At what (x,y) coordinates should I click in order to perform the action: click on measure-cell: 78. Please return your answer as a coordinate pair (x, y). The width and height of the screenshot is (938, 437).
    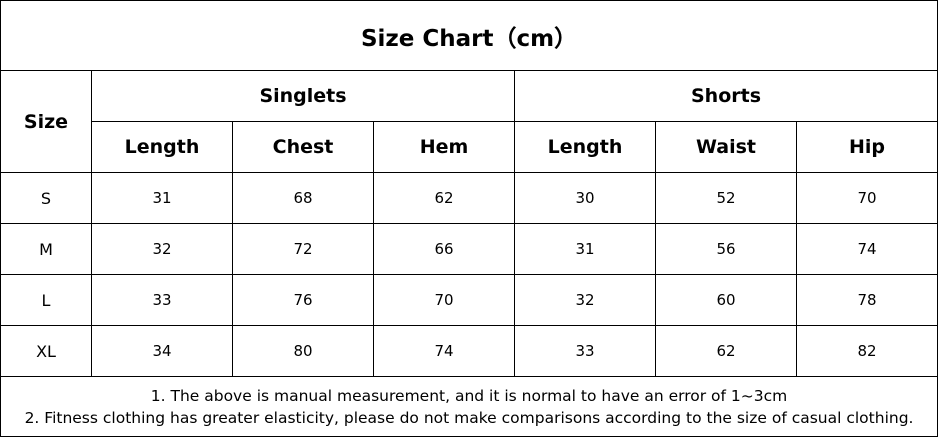
    Looking at the image, I should click on (866, 300).